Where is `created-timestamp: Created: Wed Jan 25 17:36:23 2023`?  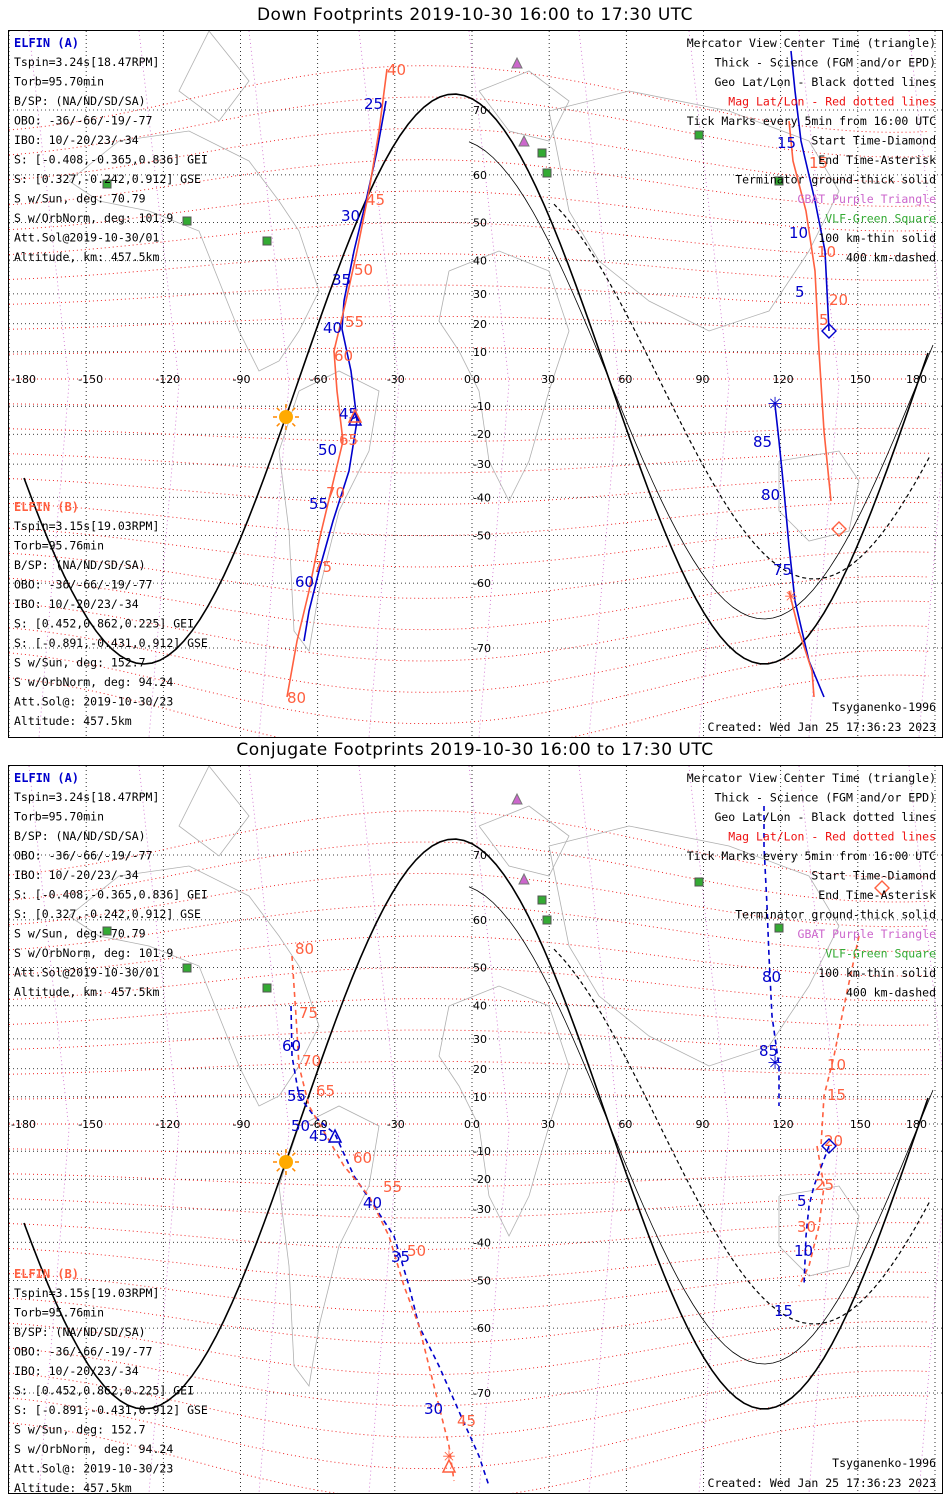
created-timestamp: Created: Wed Jan 25 17:36:23 2023 is located at coordinates (822, 1483).